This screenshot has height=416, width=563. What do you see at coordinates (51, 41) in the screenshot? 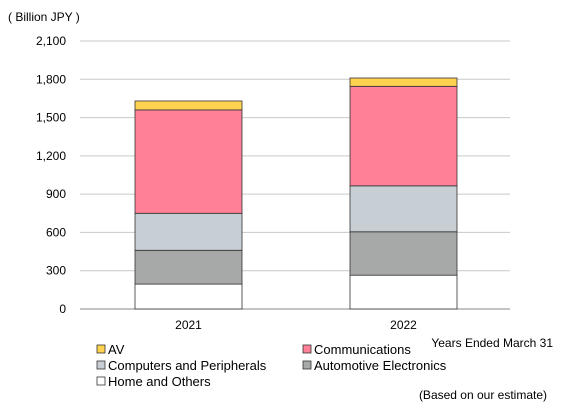
I see `y-tick-label: 2,100` at bounding box center [51, 41].